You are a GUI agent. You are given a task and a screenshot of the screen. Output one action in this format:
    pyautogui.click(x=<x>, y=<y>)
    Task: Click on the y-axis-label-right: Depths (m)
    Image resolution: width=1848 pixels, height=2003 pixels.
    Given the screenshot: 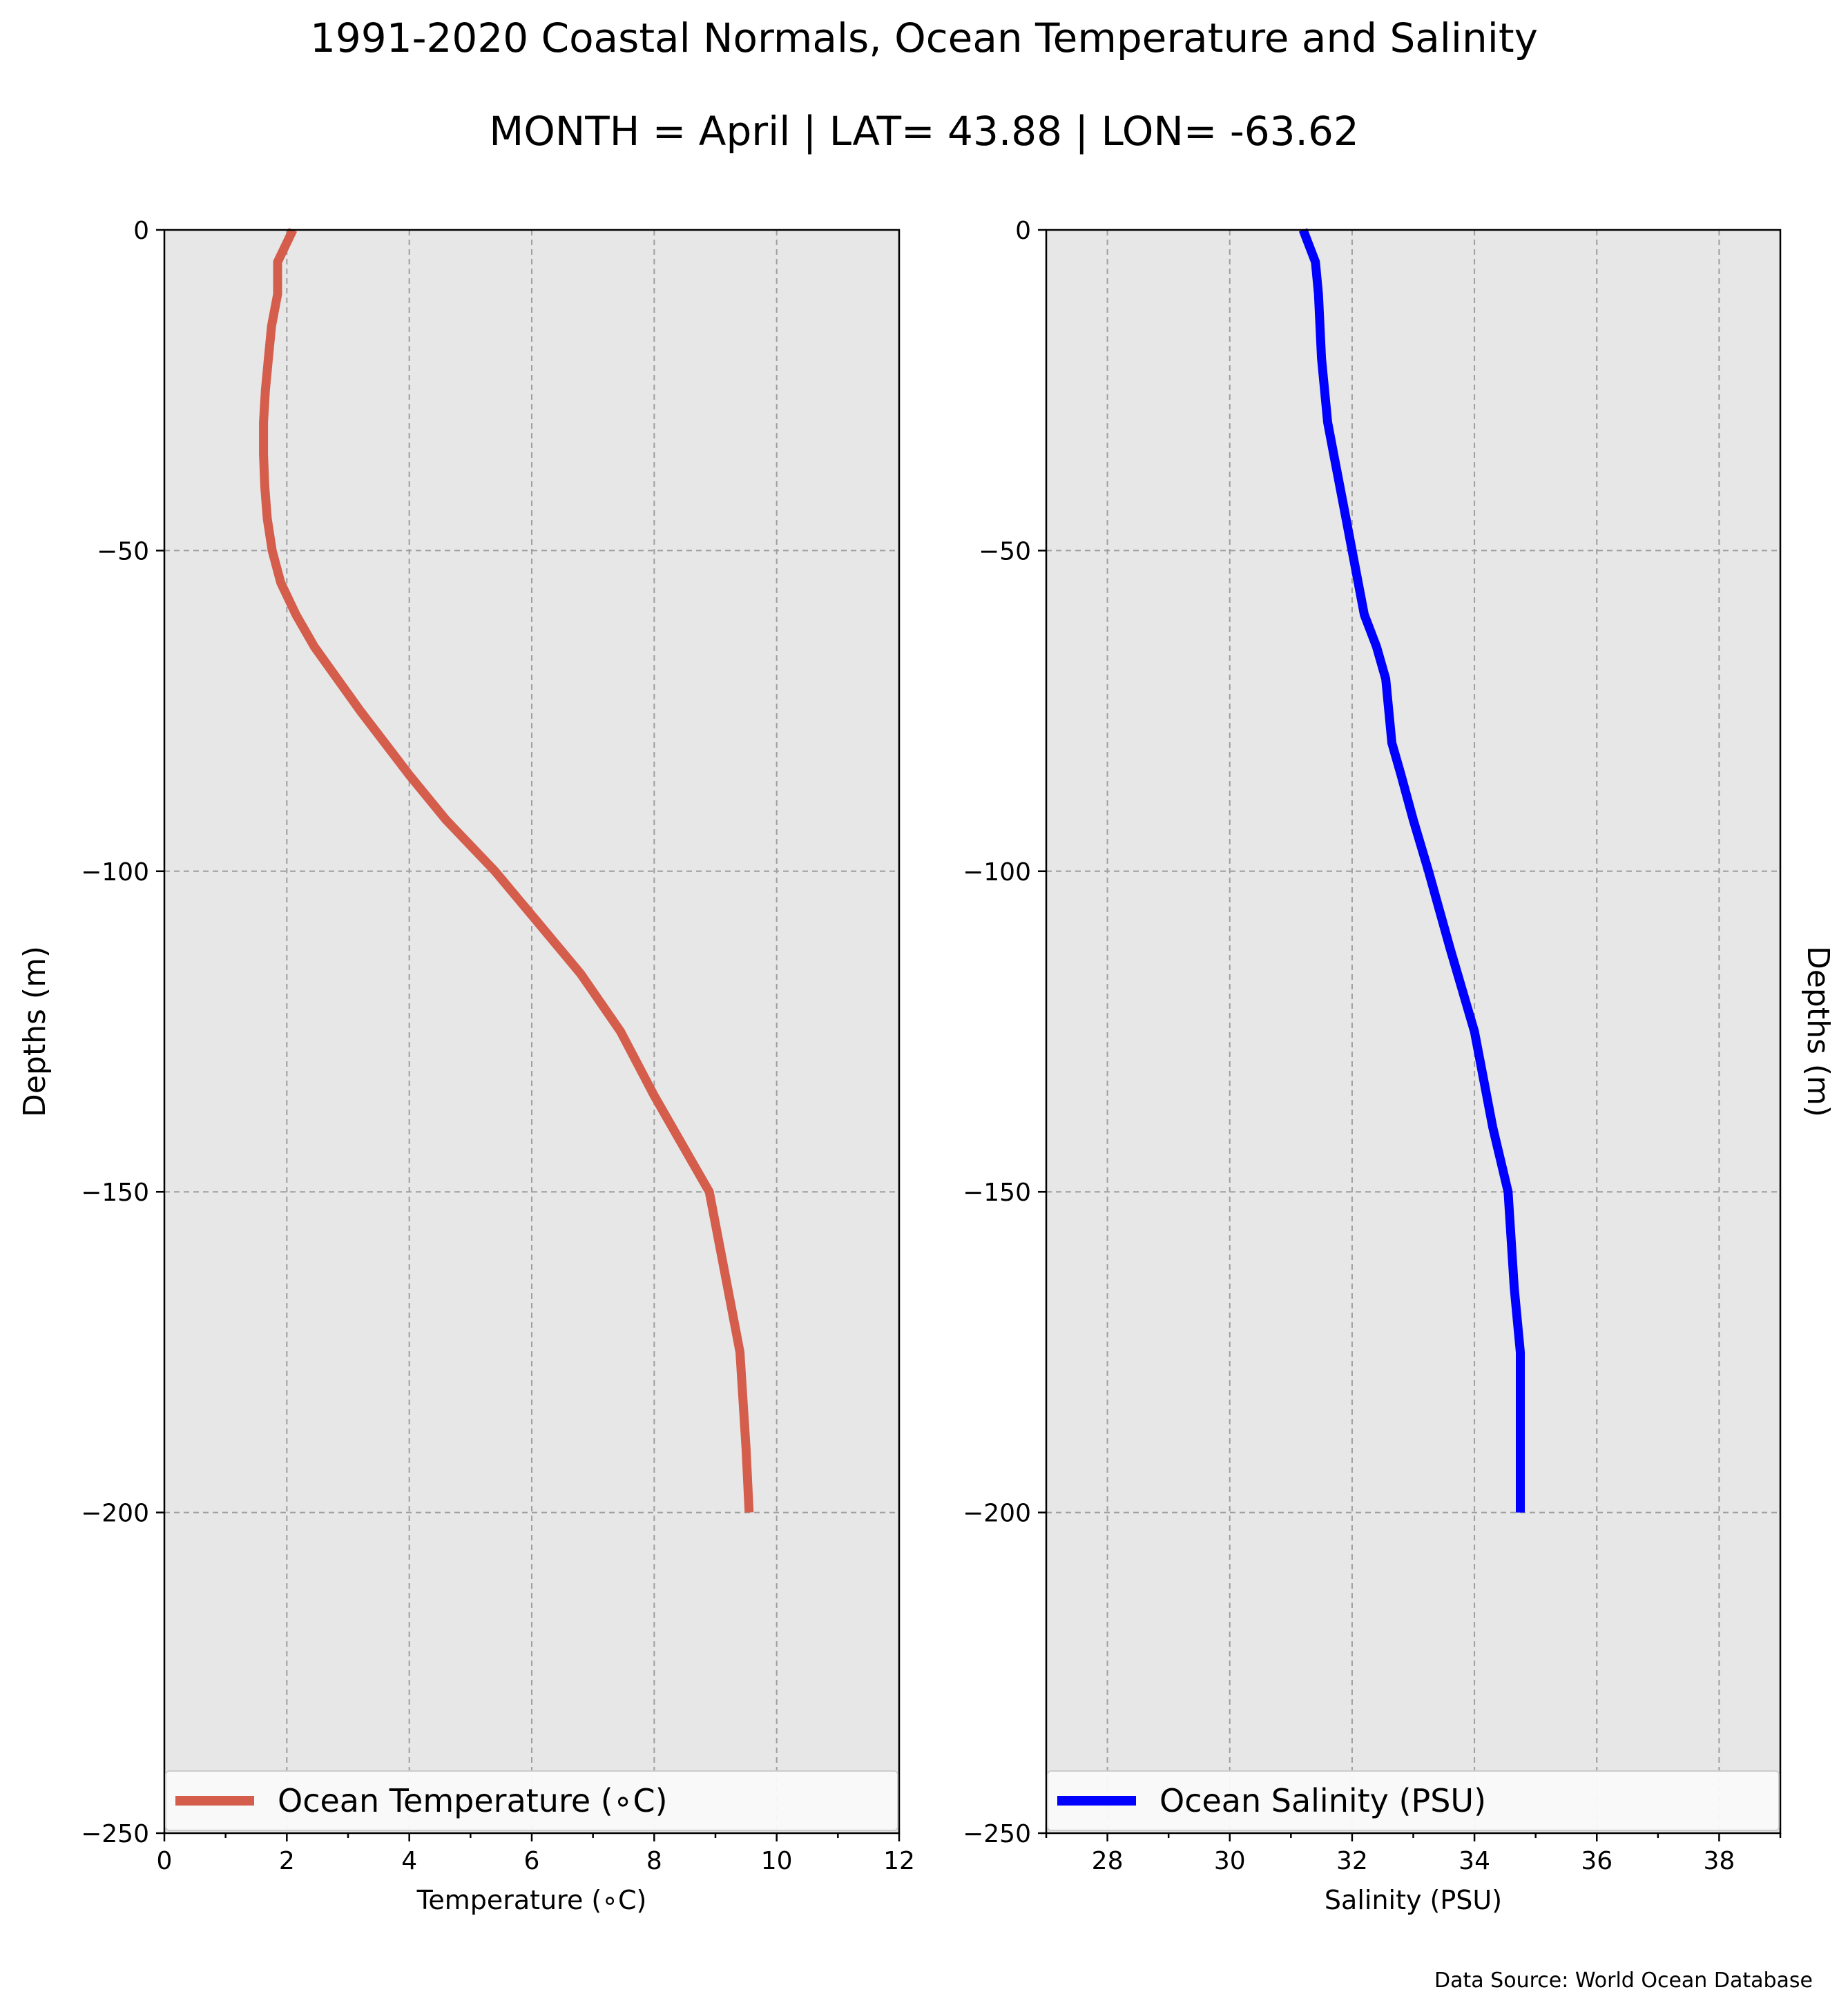 What is the action you would take?
    pyautogui.click(x=1818, y=1031)
    